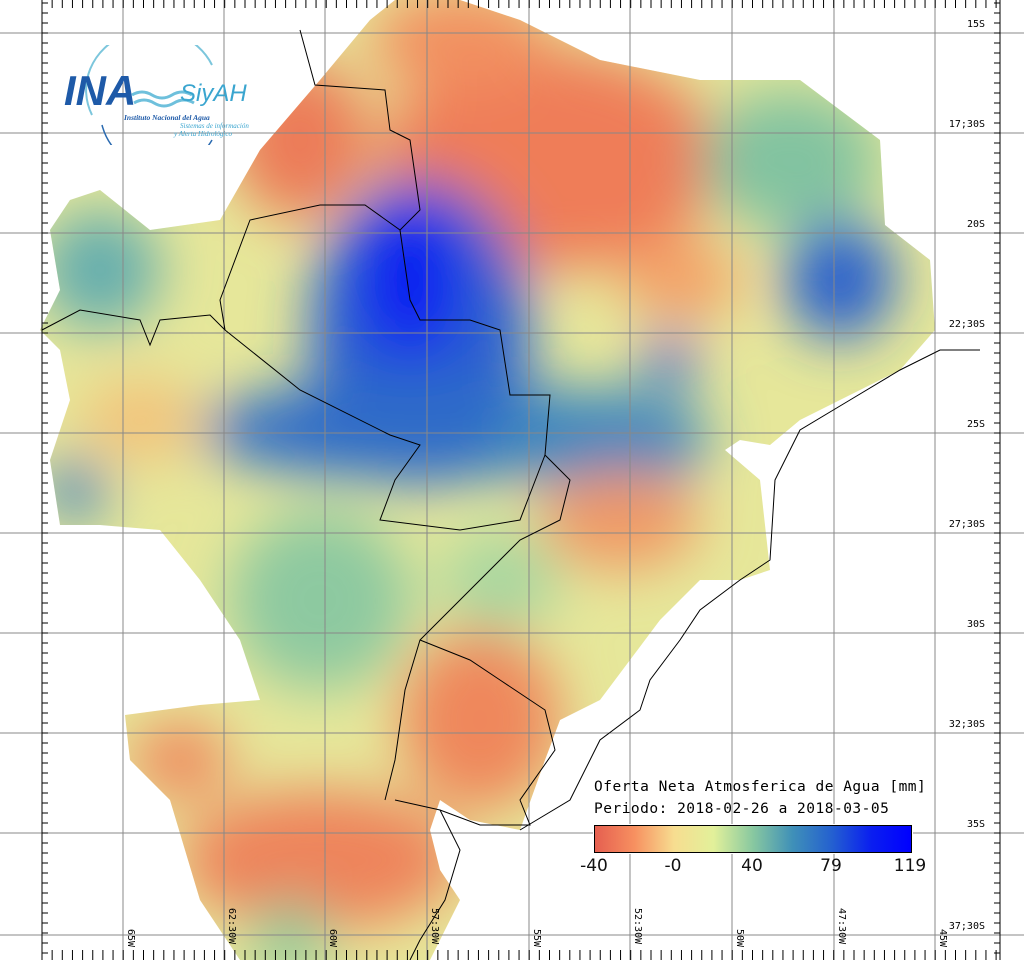 This screenshot has width=1024, height=960. I want to click on logo-system-line2: y Alerta Hidrológico, so click(202, 134).